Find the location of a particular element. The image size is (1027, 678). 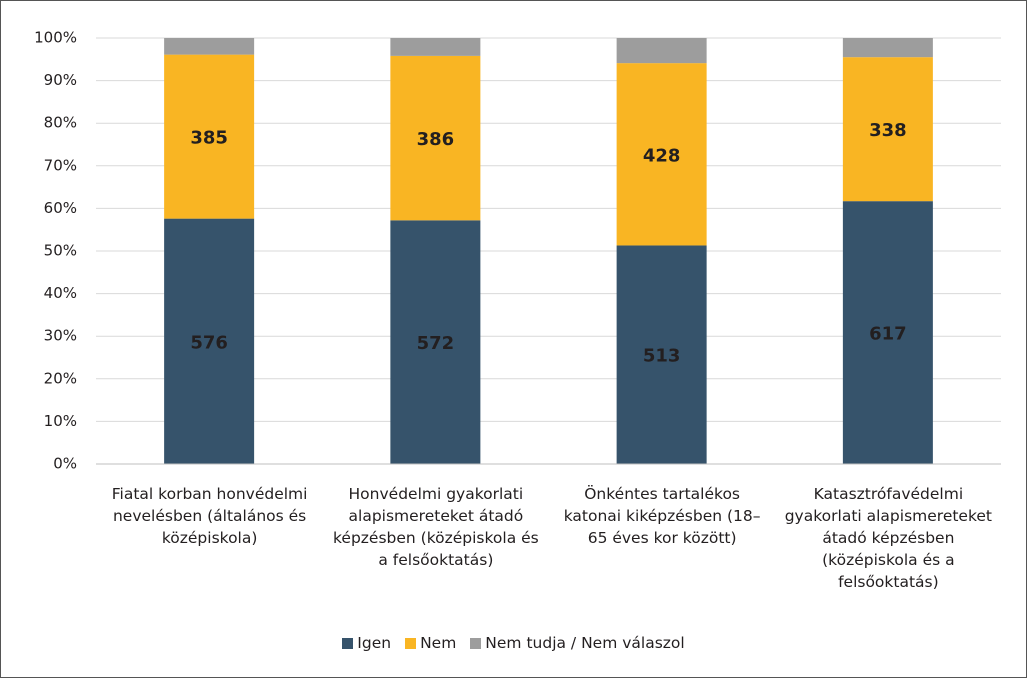

y-tick-label: 70% is located at coordinates (60, 165).